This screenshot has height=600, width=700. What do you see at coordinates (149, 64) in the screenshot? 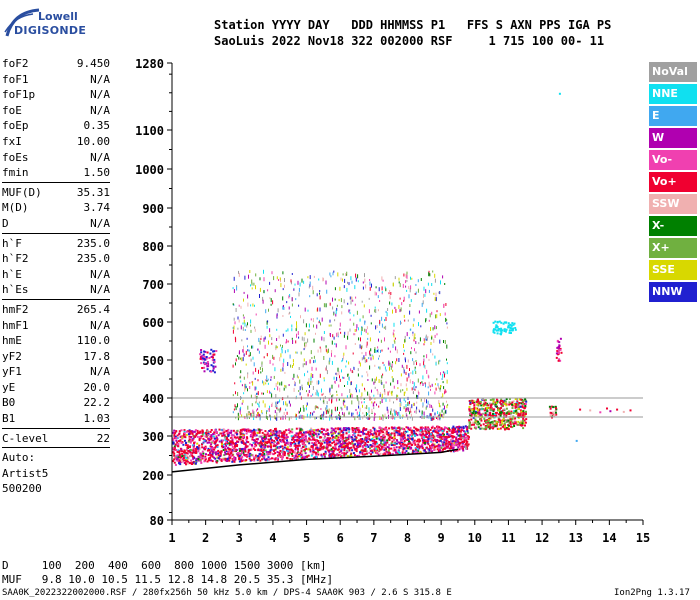
I see `y-tick-label: 1280` at bounding box center [149, 64].